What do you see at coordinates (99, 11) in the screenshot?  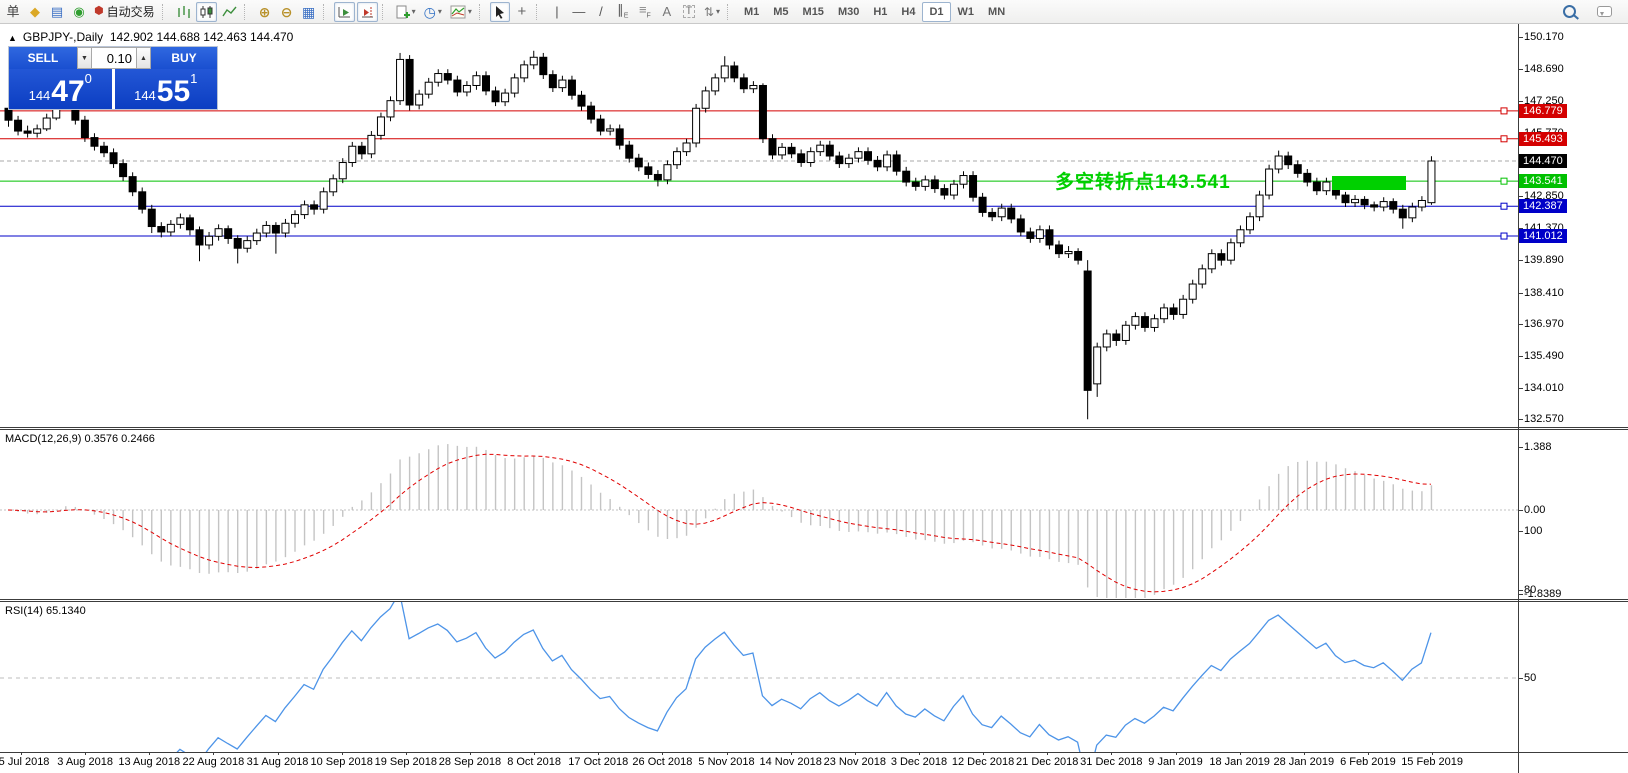 I see `autotrading-icon: ⬢` at bounding box center [99, 11].